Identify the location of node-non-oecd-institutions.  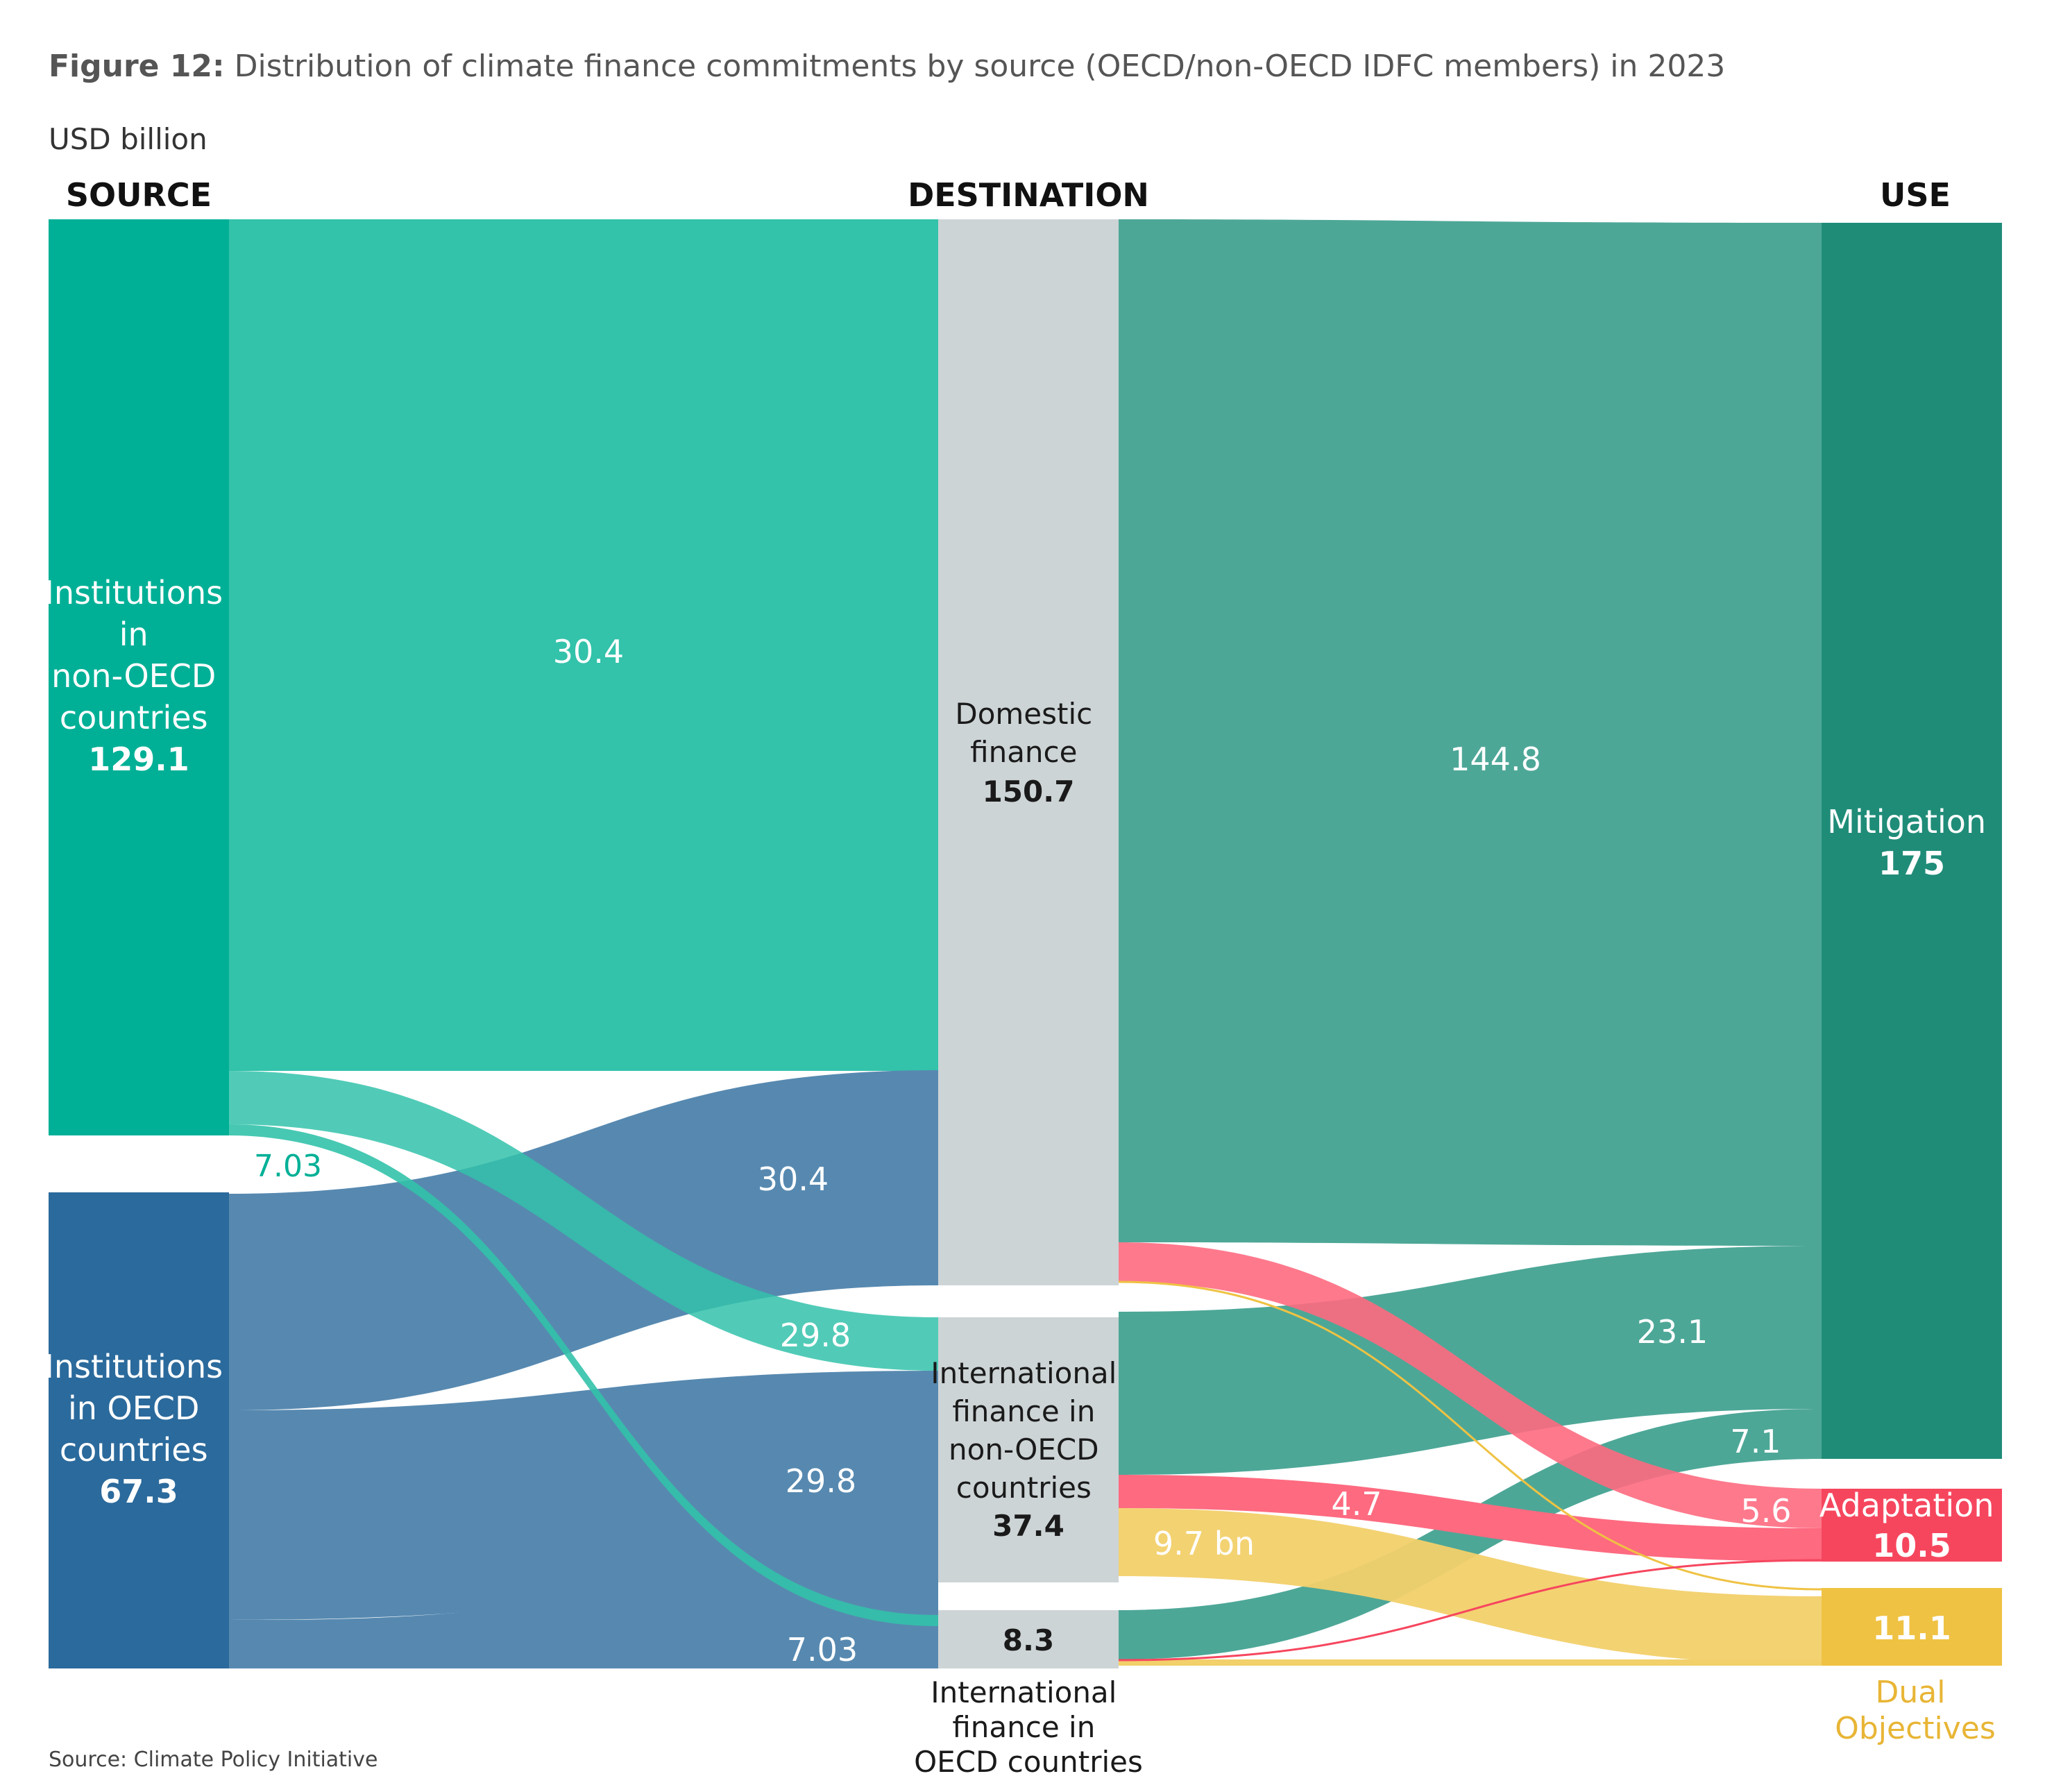
(139, 677).